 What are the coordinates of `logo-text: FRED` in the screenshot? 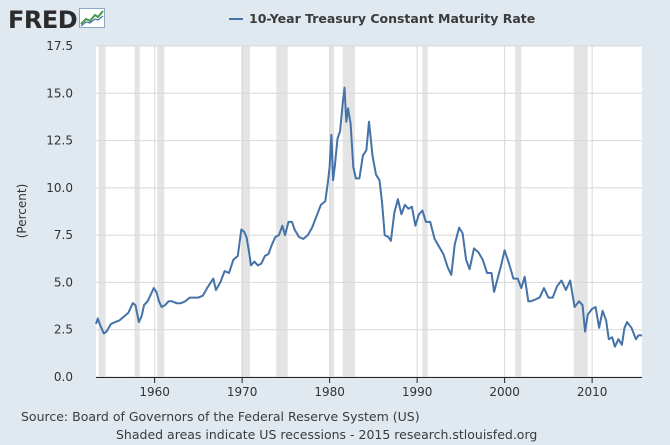 It's located at (43, 20).